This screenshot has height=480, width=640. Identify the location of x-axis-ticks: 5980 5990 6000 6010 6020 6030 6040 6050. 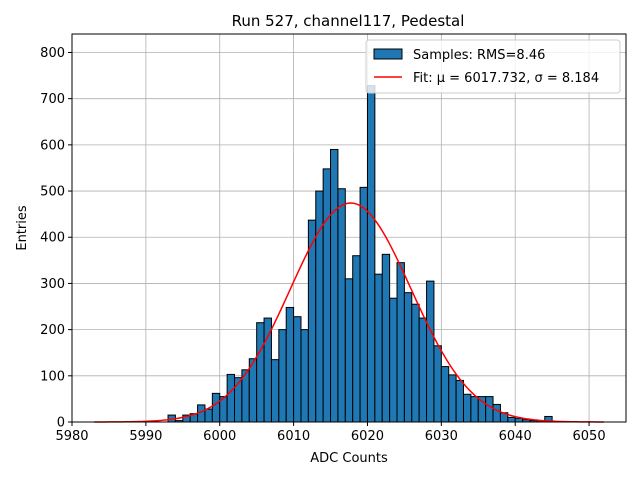
(330, 433).